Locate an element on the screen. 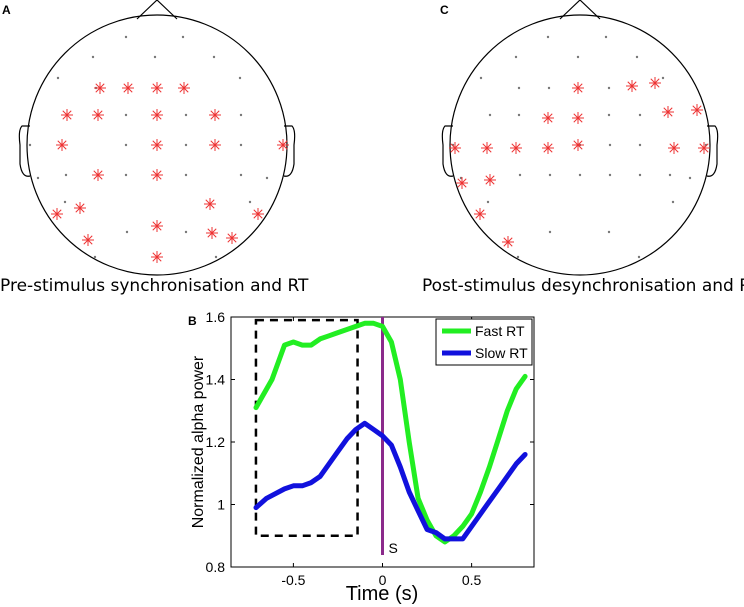 Image resolution: width=744 pixels, height=607 pixels. legend-label-fast: Fast RT is located at coordinates (500, 331).